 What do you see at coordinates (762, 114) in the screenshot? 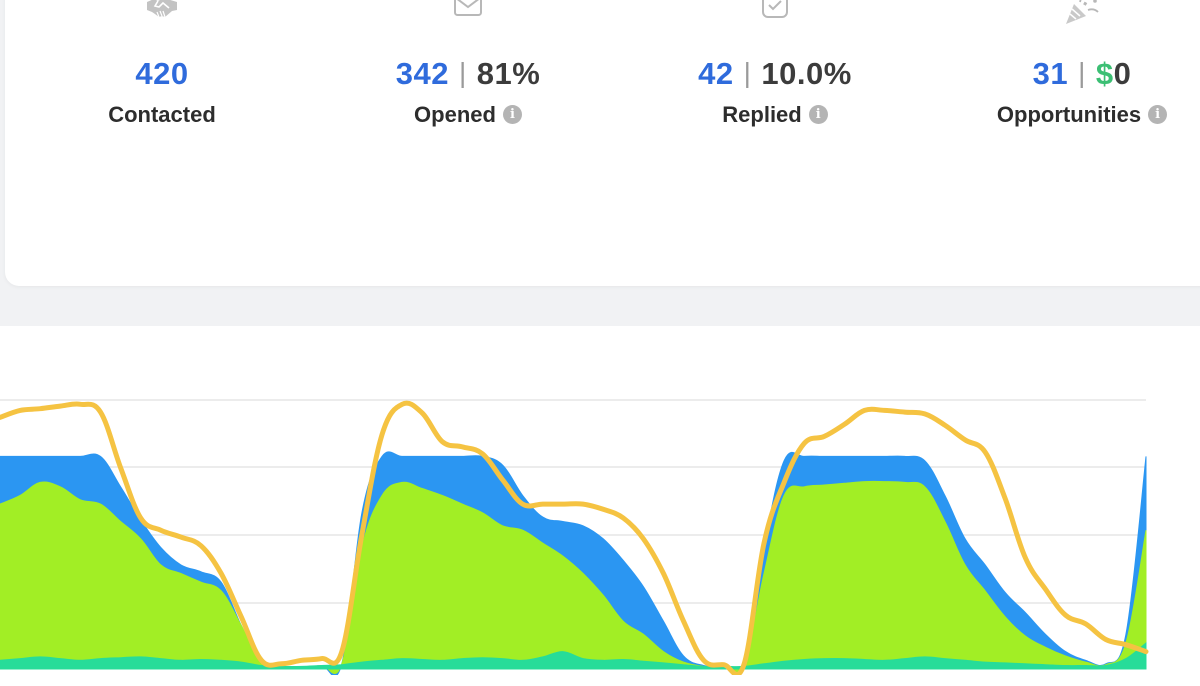
I see `replied-label-text: Replied` at bounding box center [762, 114].